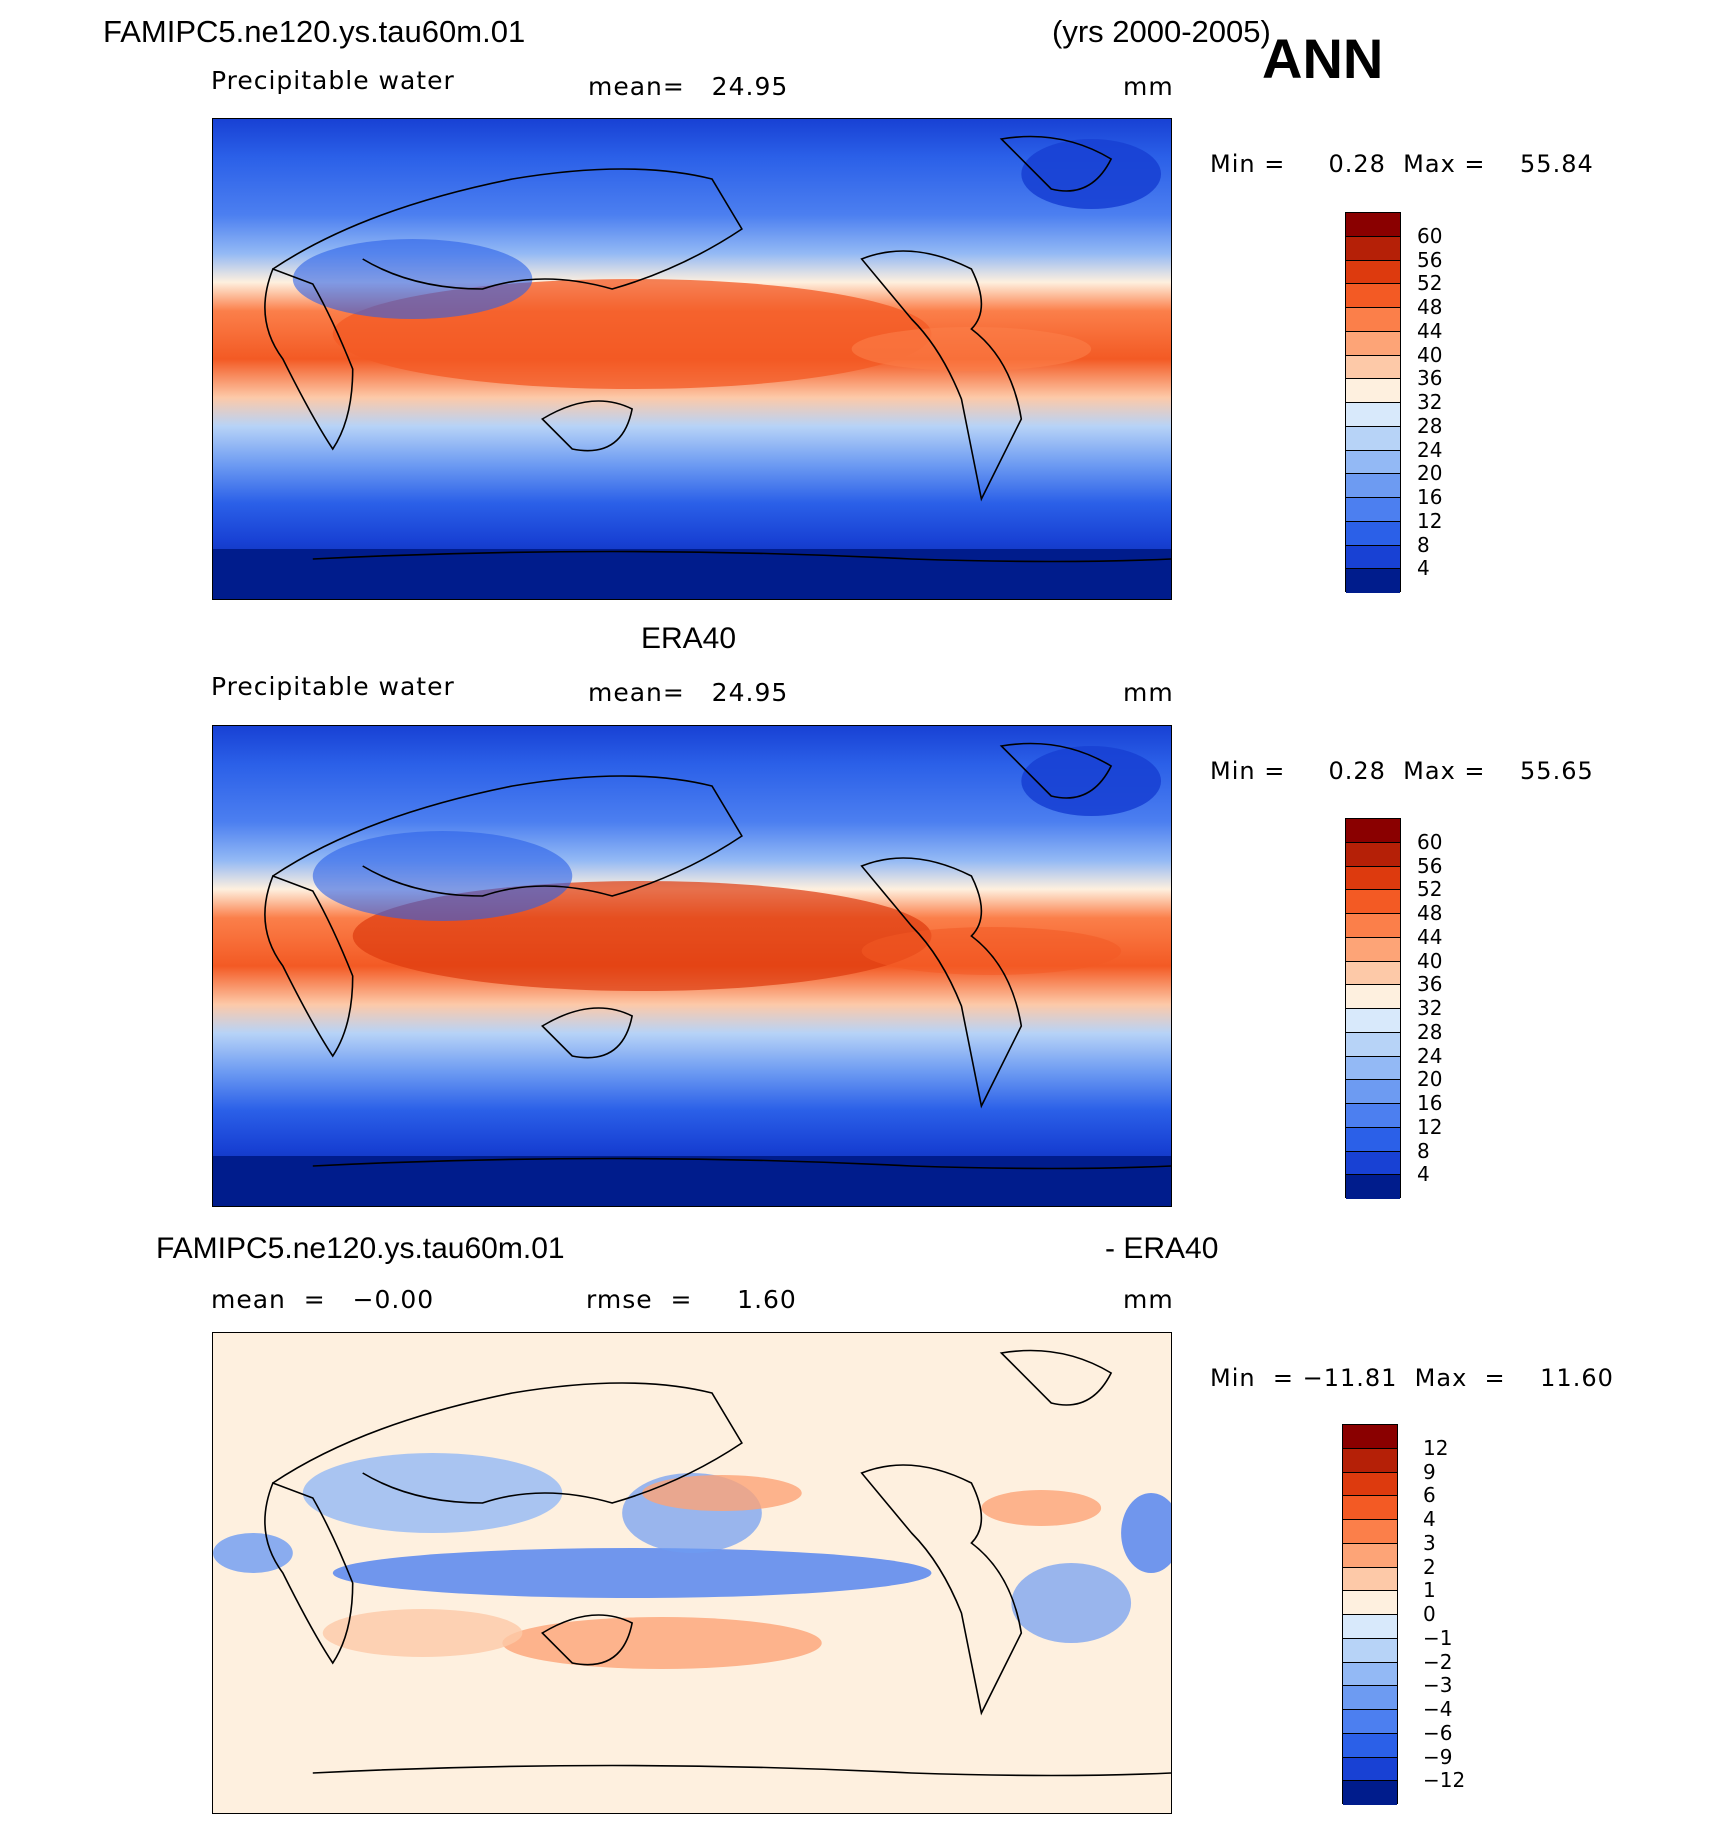 This screenshot has height=1836, width=1710. Describe the element at coordinates (1436, 1447) in the screenshot. I see `panel3-colorbar-tick-label: 12` at that location.